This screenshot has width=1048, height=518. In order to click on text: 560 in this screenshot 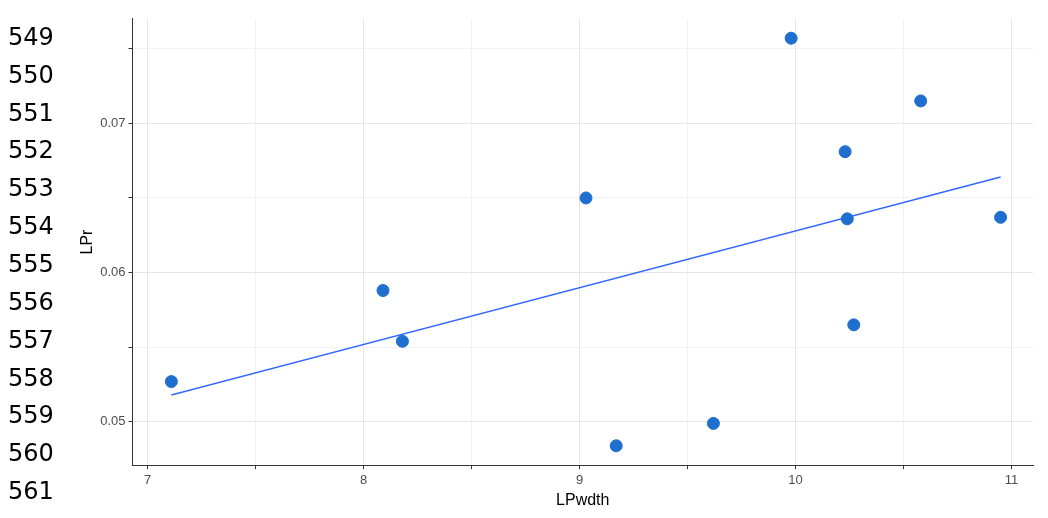, I will do `click(31, 453)`.